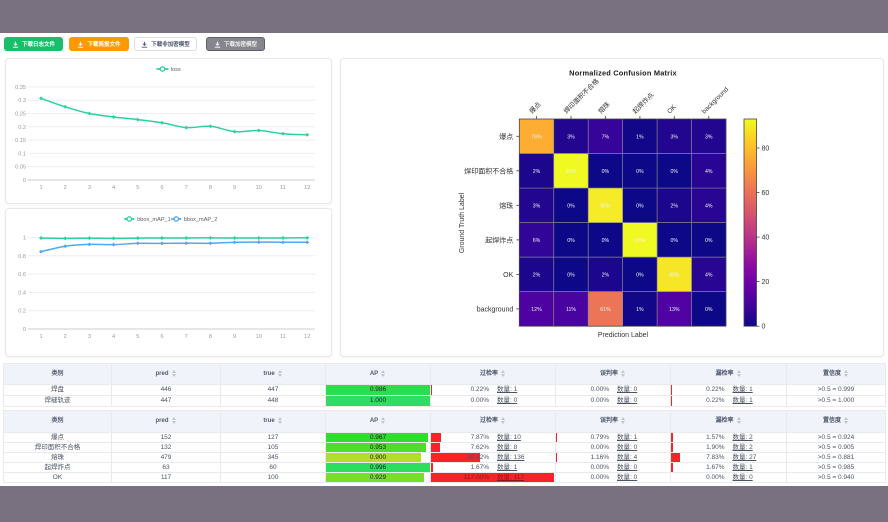 The image size is (888, 522). Describe the element at coordinates (536, 310) in the screenshot. I see `svg-text: 12%` at that location.